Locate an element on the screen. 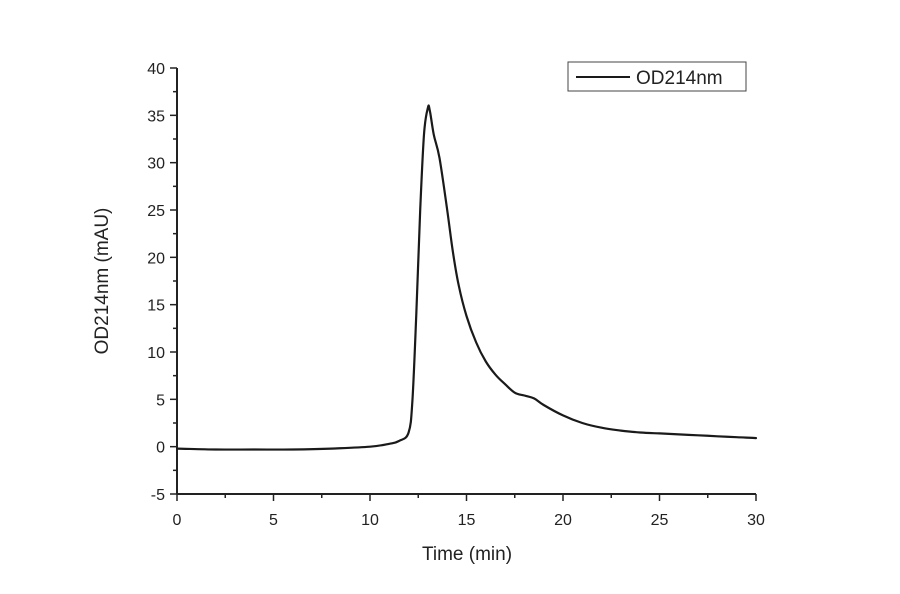  y-tick-label: 35 is located at coordinates (156, 116).